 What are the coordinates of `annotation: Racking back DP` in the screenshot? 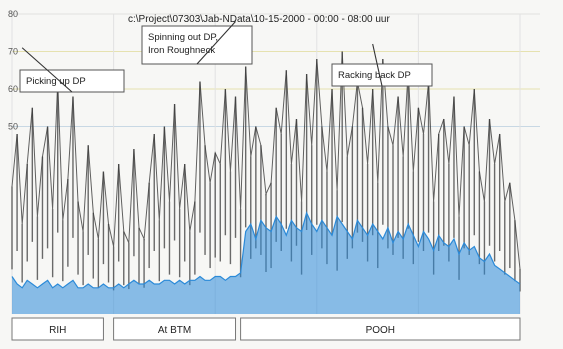 It's located at (382, 65).